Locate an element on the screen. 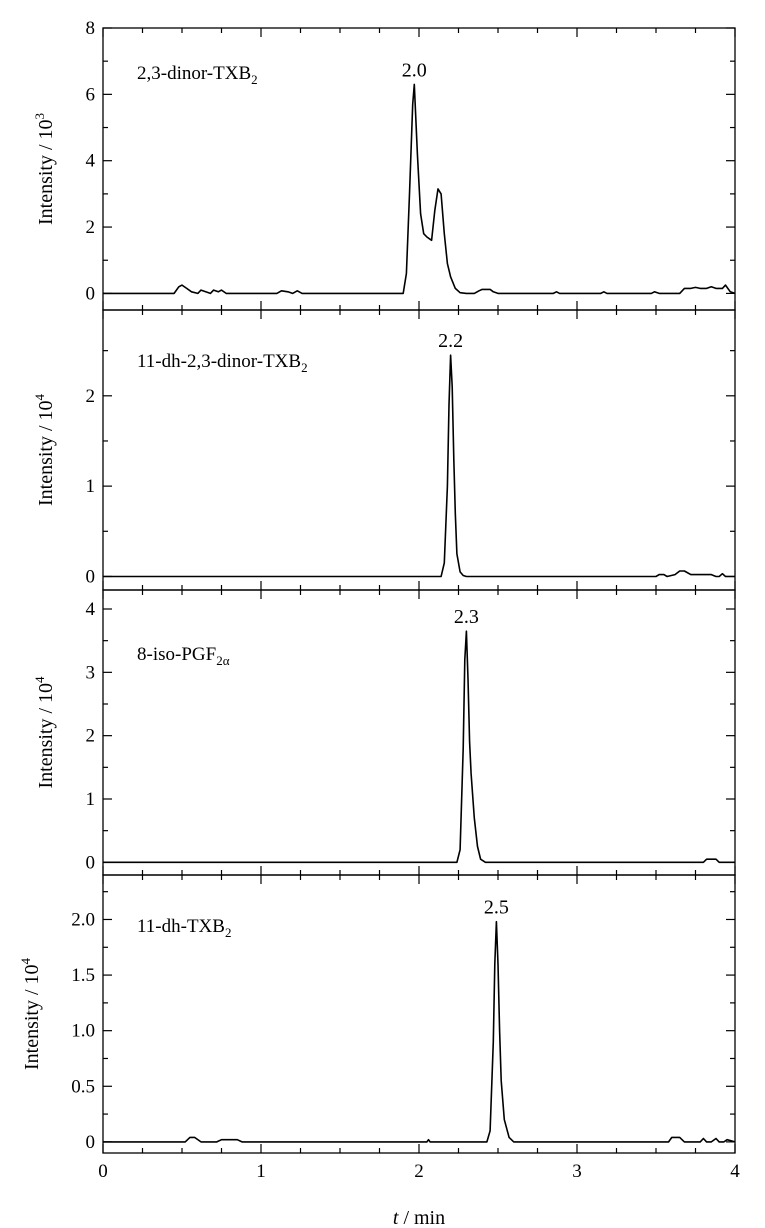 The width and height of the screenshot is (765, 1228). peak-label: 2.3 is located at coordinates (466, 617).